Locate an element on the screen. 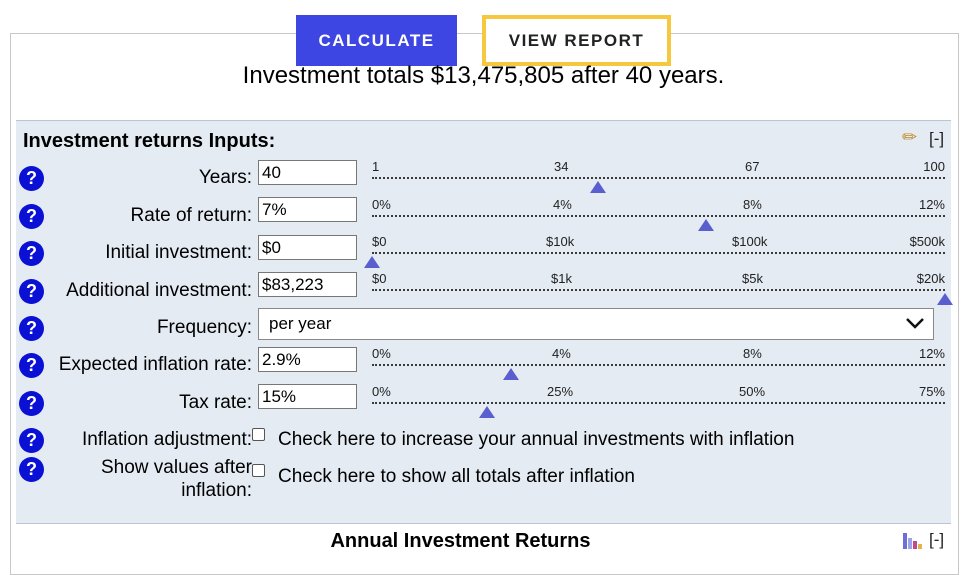  panel-title: Investment returns Inputs: is located at coordinates (149, 141).